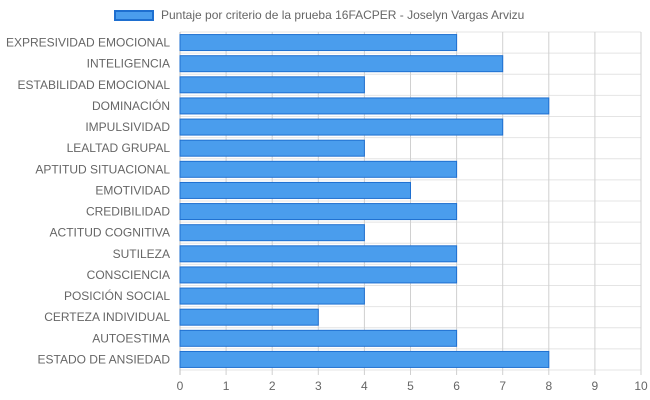 This screenshot has width=650, height=400. I want to click on category-label: IMPULSIVIDAD, so click(127, 127).